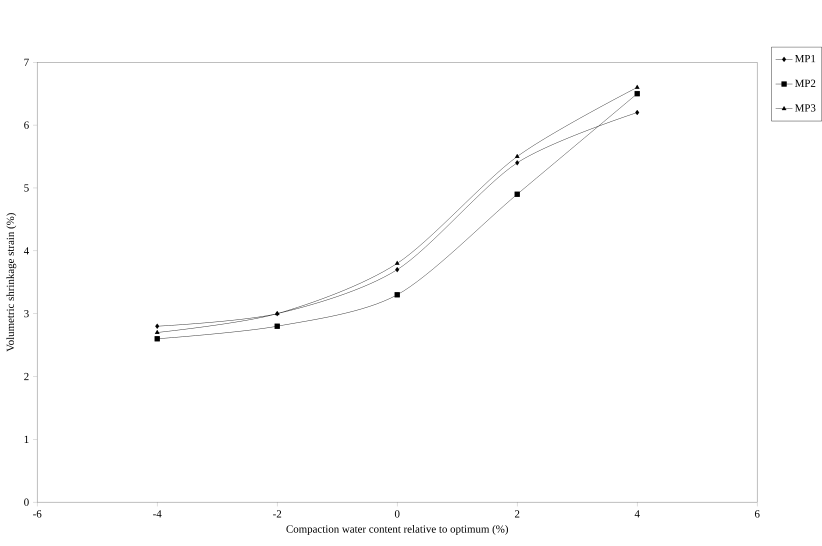 The width and height of the screenshot is (822, 546). I want to click on x-axis-title: Compaction water content relative to optimum (%), so click(397, 529).